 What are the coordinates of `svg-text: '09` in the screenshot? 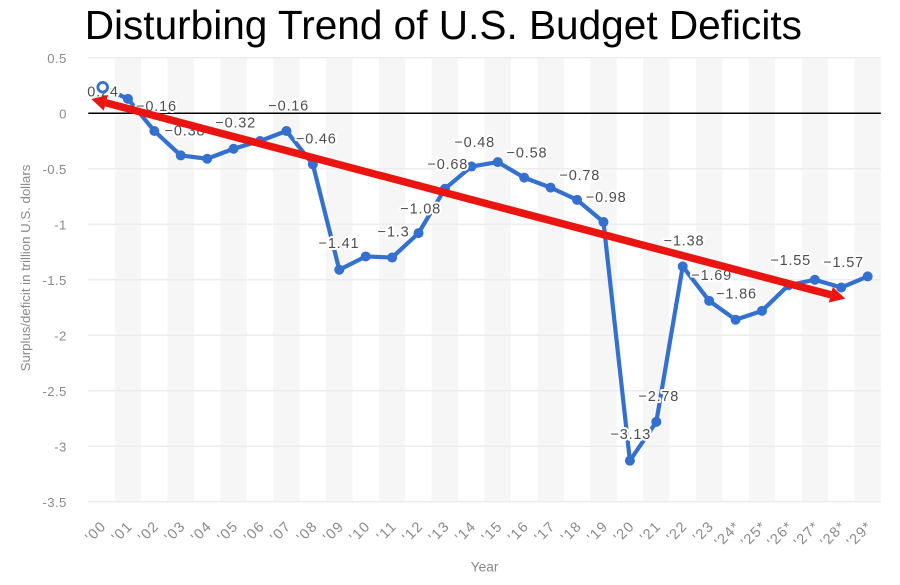 It's located at (333, 532).